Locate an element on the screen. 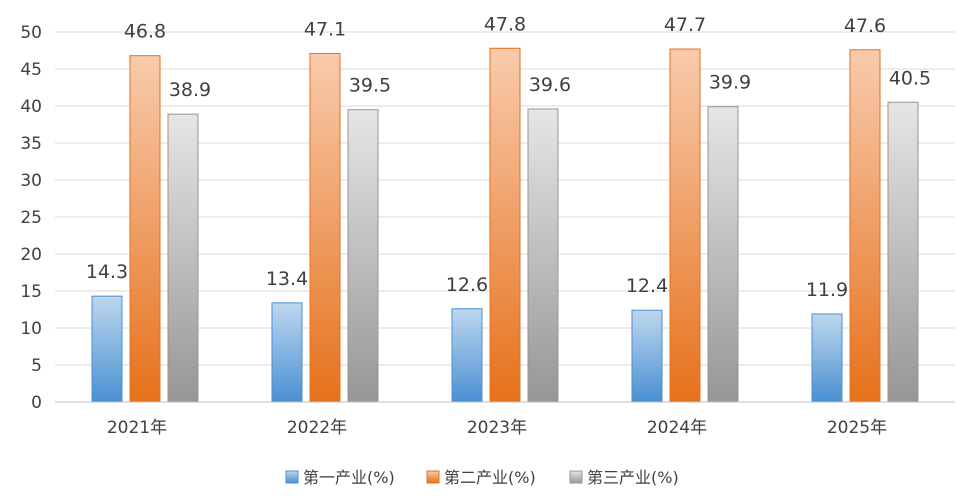 Image resolution: width=957 pixels, height=500 pixels. legend-label: 第二产业(%) is located at coordinates (490, 477).